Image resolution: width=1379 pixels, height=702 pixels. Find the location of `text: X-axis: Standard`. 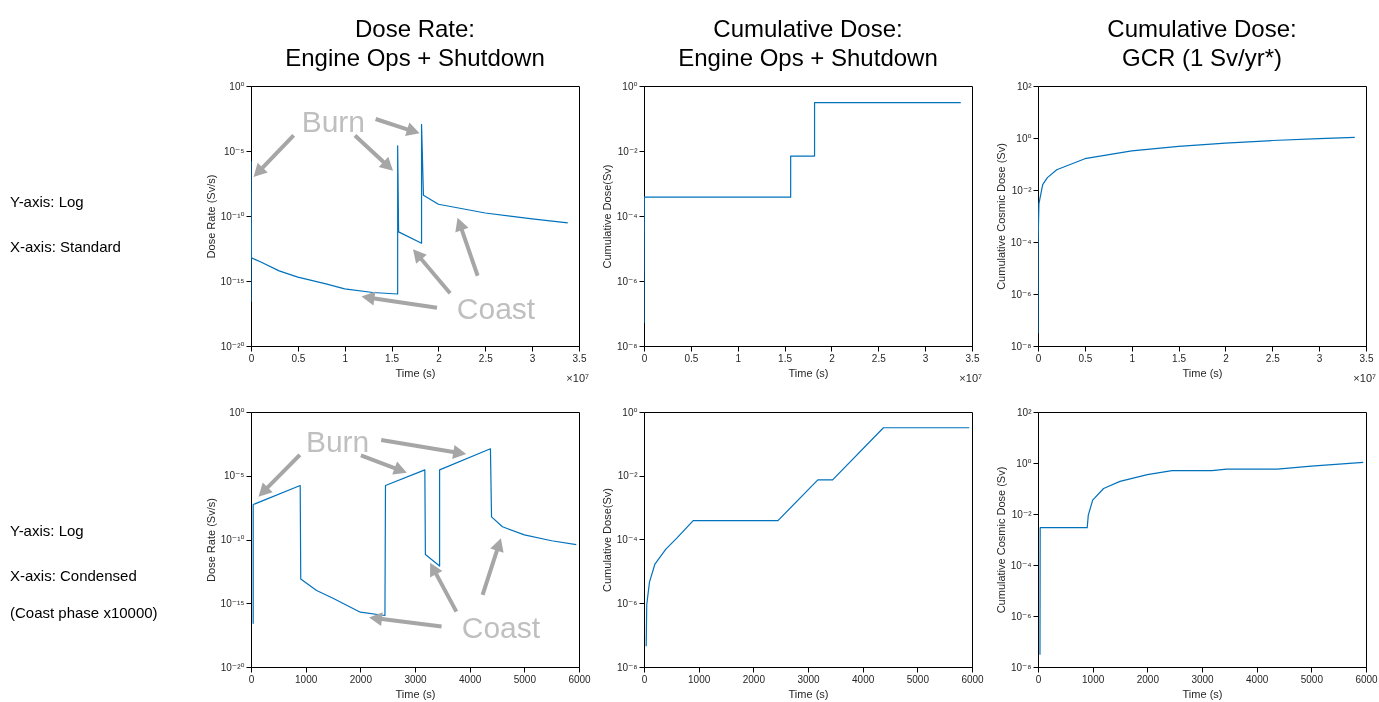

text: X-axis: Standard is located at coordinates (65, 246).